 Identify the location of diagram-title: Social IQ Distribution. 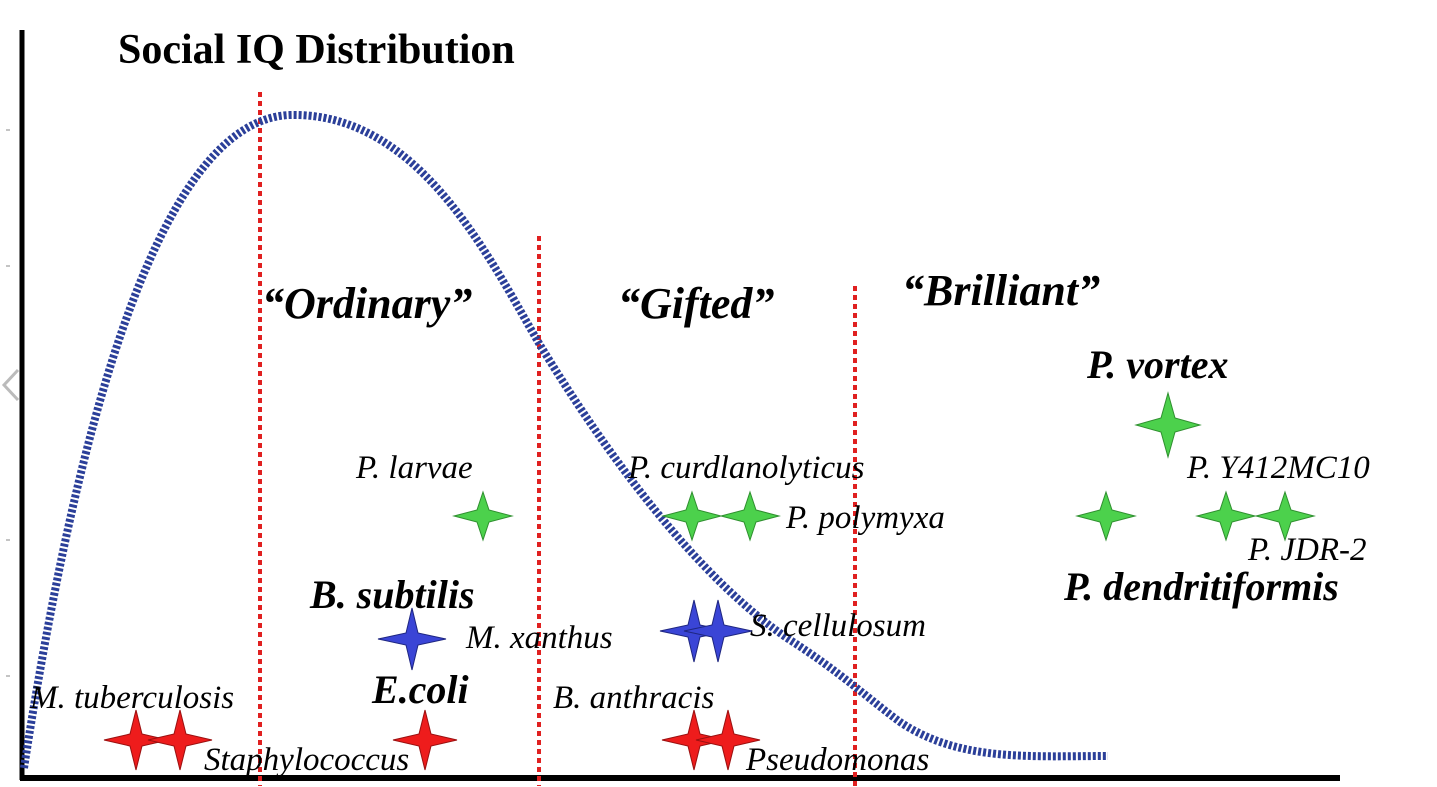
(316, 50).